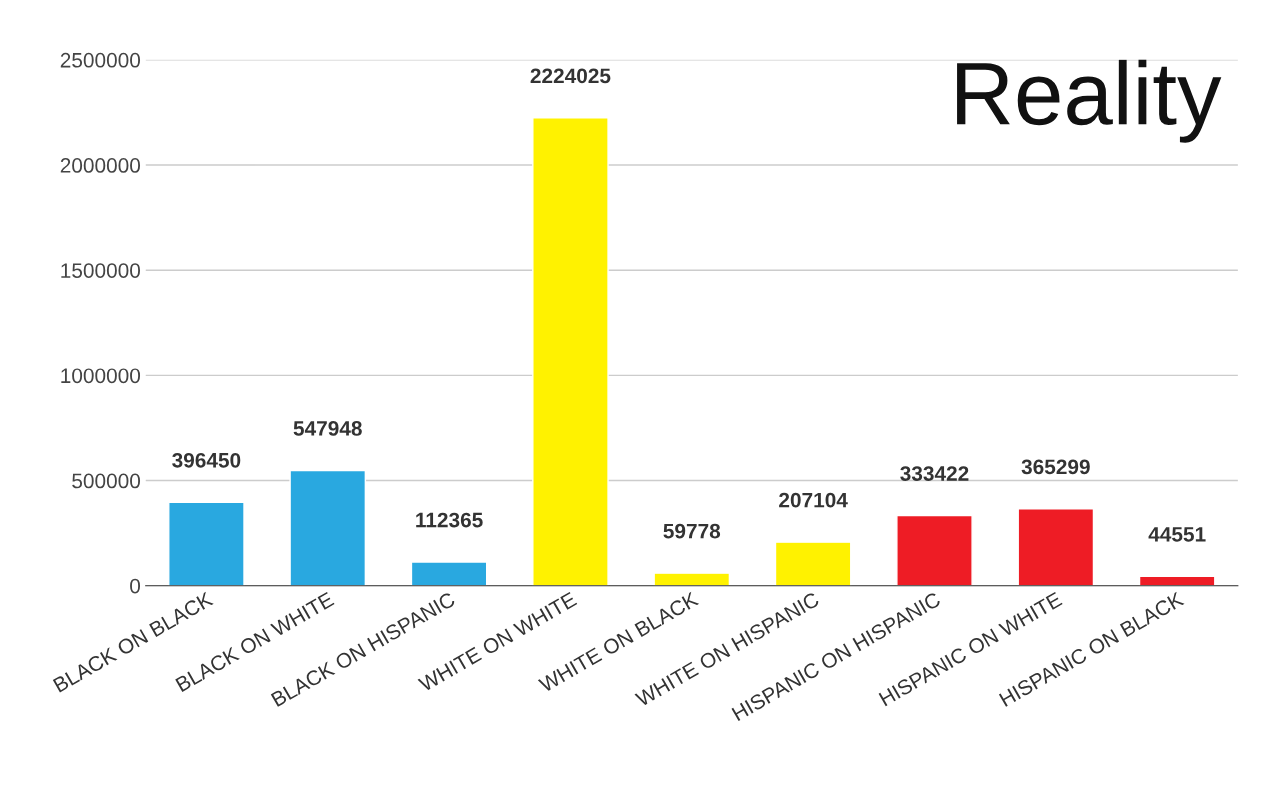 The height and width of the screenshot is (809, 1267). I want to click on y-tick-label: 2500000, so click(100, 60).